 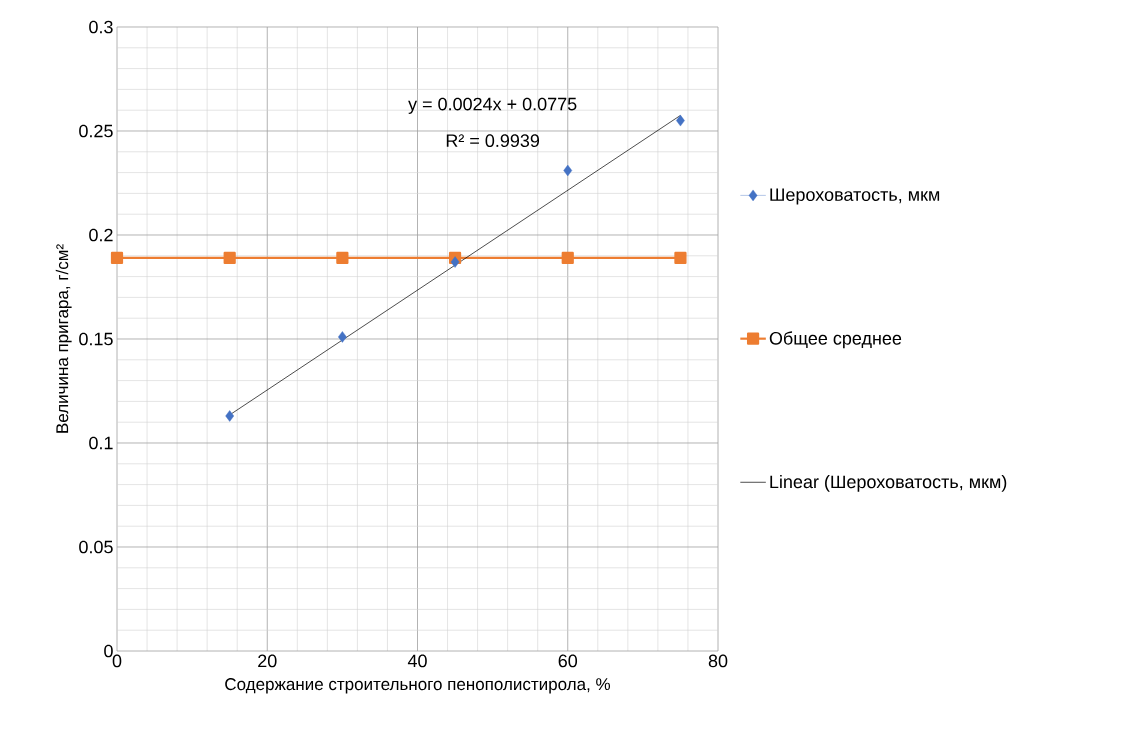 I want to click on x-tick-label: 80, so click(x=718, y=661).